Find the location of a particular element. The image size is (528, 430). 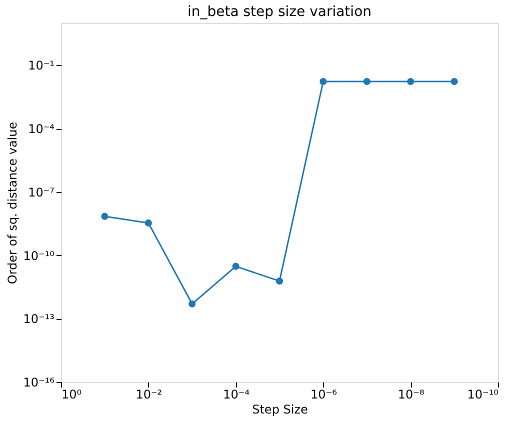

x-tick-label: 10⁻⁶ is located at coordinates (324, 395).